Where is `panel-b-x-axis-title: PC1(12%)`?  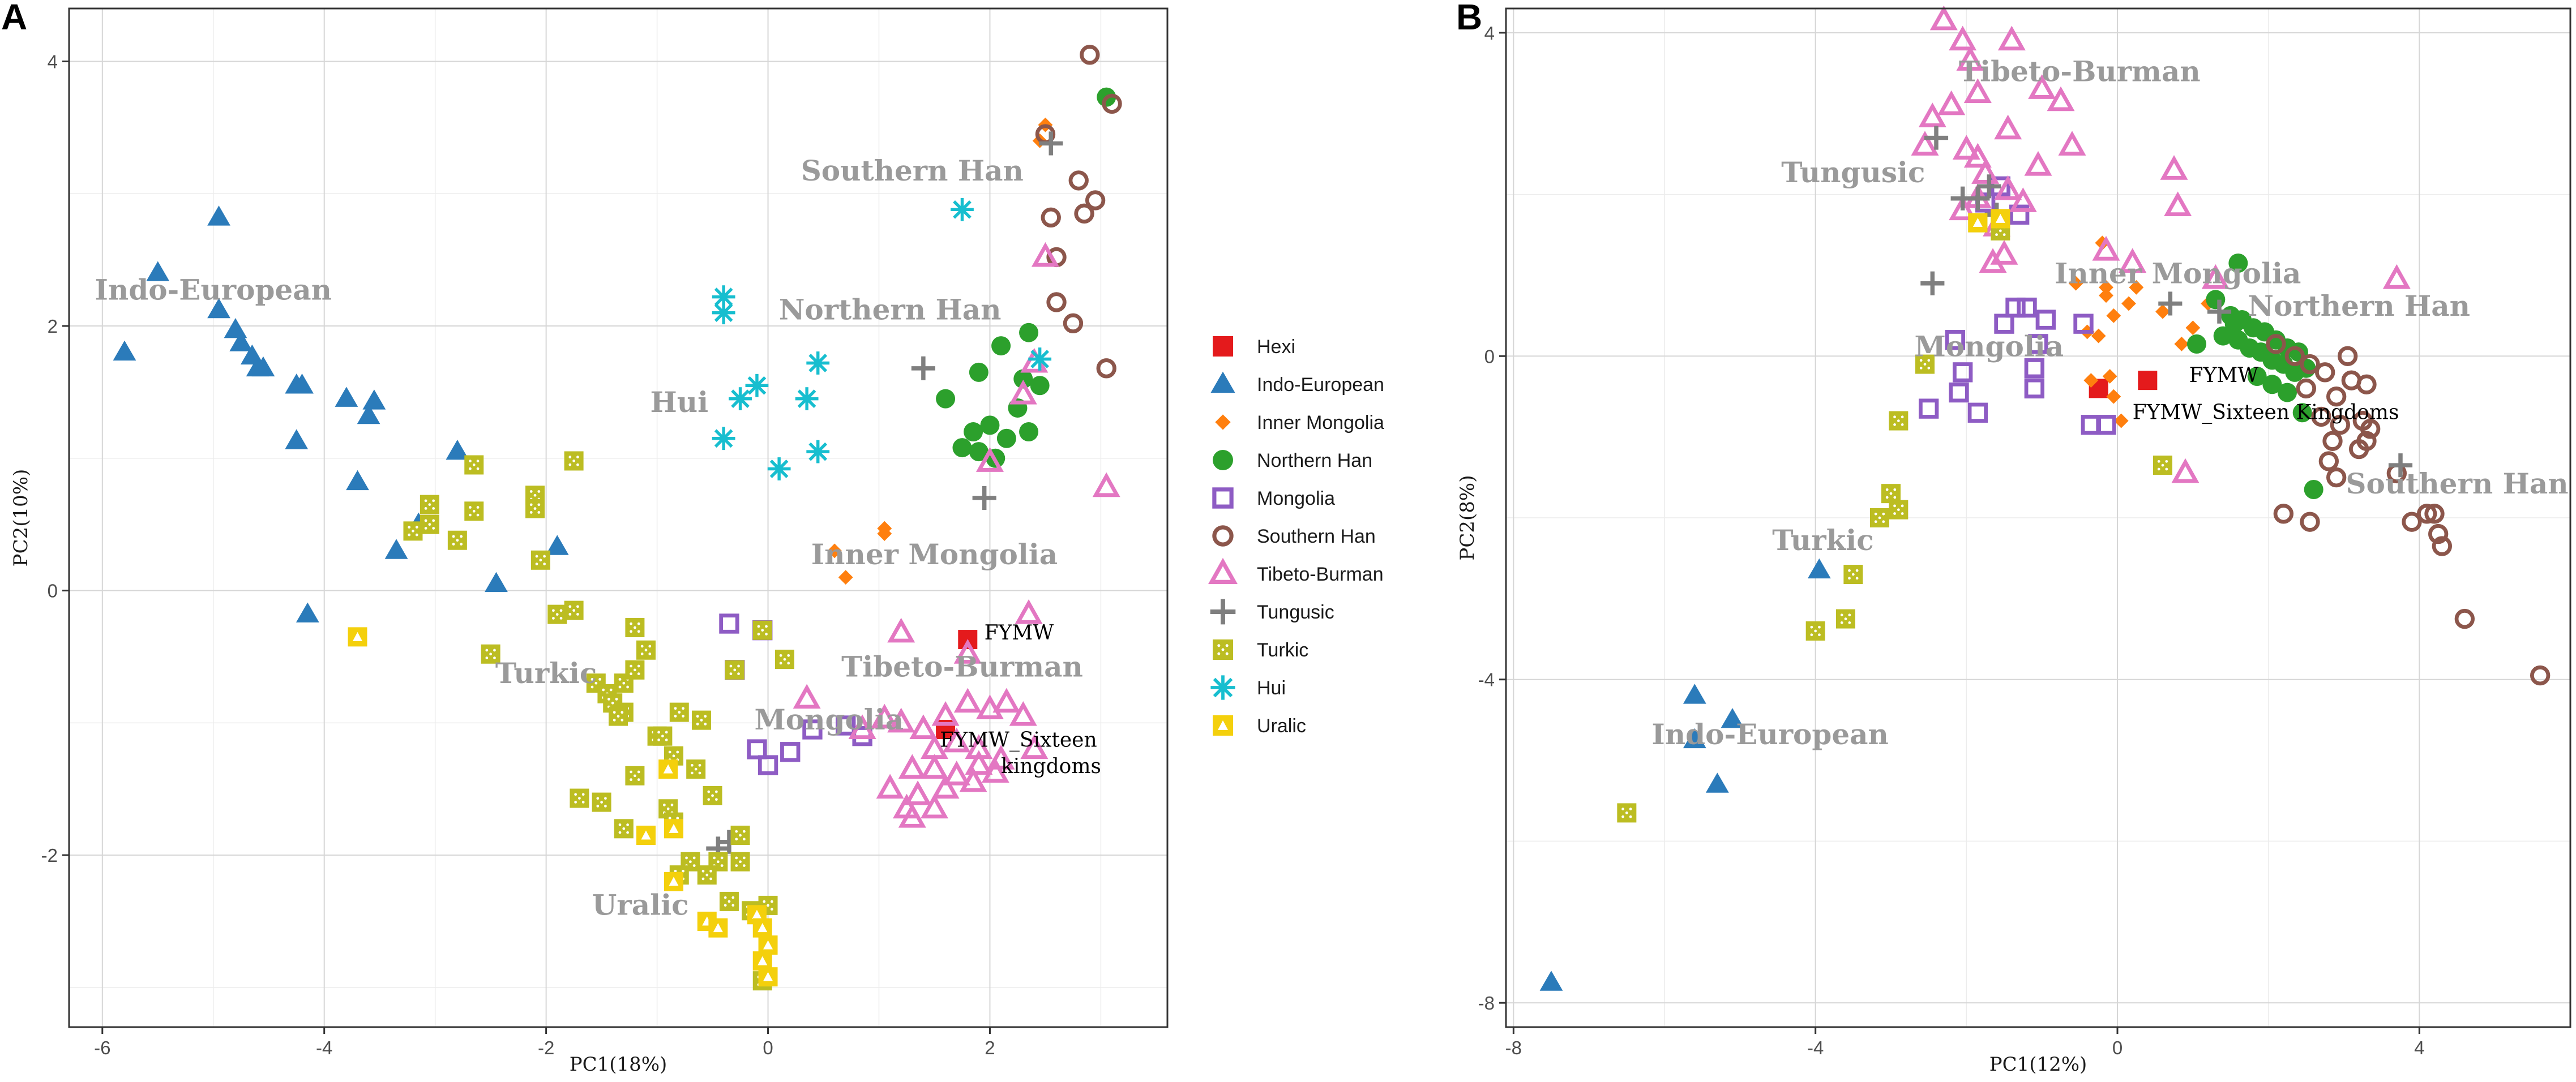 panel-b-x-axis-title: PC1(12%) is located at coordinates (2038, 1064).